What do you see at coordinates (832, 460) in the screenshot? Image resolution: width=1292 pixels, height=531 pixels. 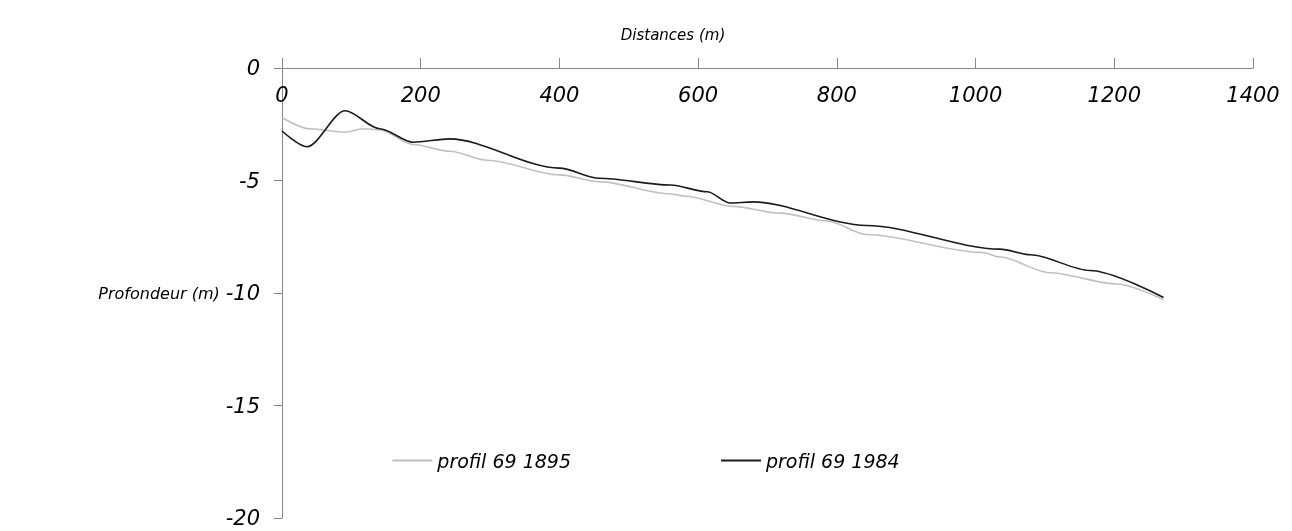 I see `legend-label: profil 69 1984` at bounding box center [832, 460].